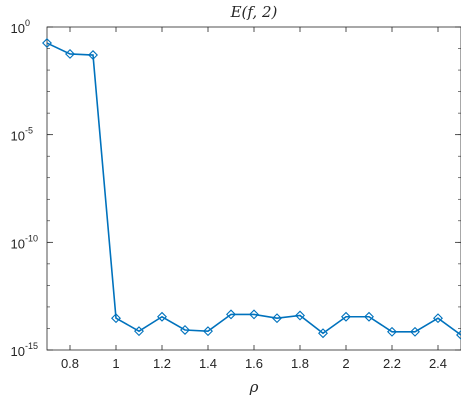  I want to click on y-tick-label-exponent: 0, so click(27, 23).